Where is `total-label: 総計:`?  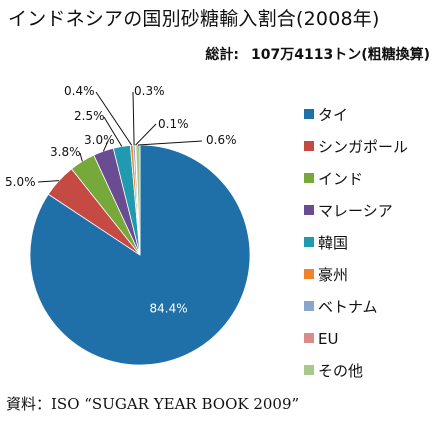 total-label: 総計: is located at coordinates (222, 55).